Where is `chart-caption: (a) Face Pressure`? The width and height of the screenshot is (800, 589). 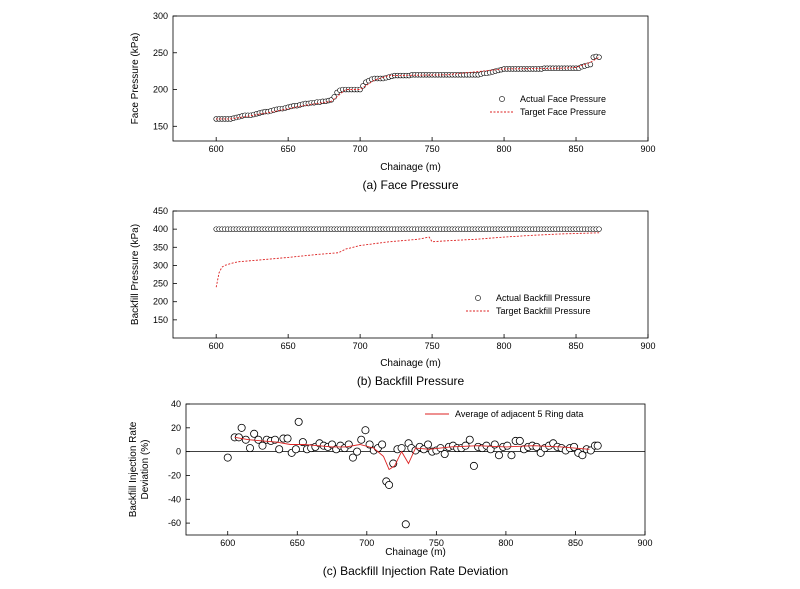
chart-caption: (a) Face Pressure is located at coordinates (410, 185).